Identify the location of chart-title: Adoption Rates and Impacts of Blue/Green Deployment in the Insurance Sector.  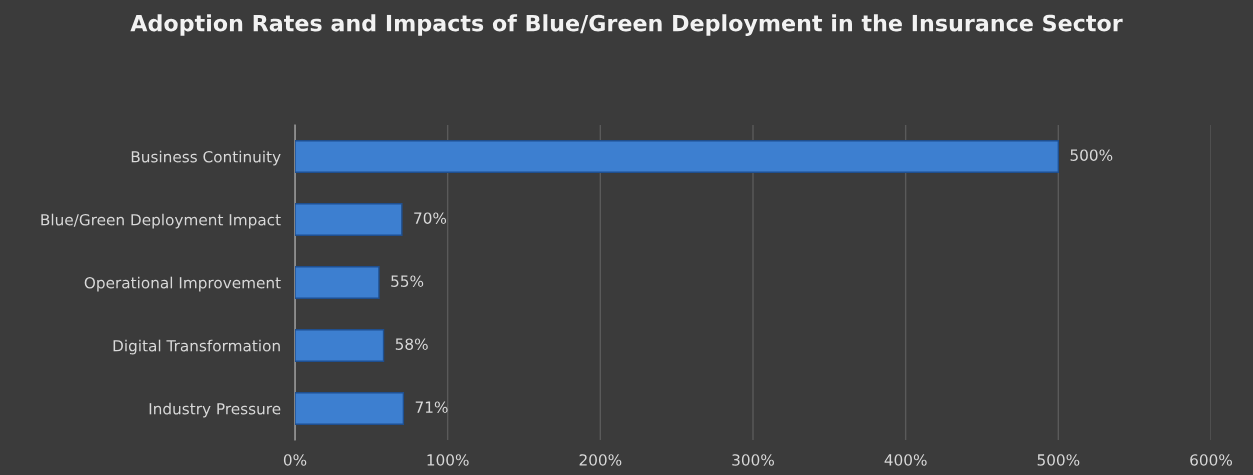
(626, 25).